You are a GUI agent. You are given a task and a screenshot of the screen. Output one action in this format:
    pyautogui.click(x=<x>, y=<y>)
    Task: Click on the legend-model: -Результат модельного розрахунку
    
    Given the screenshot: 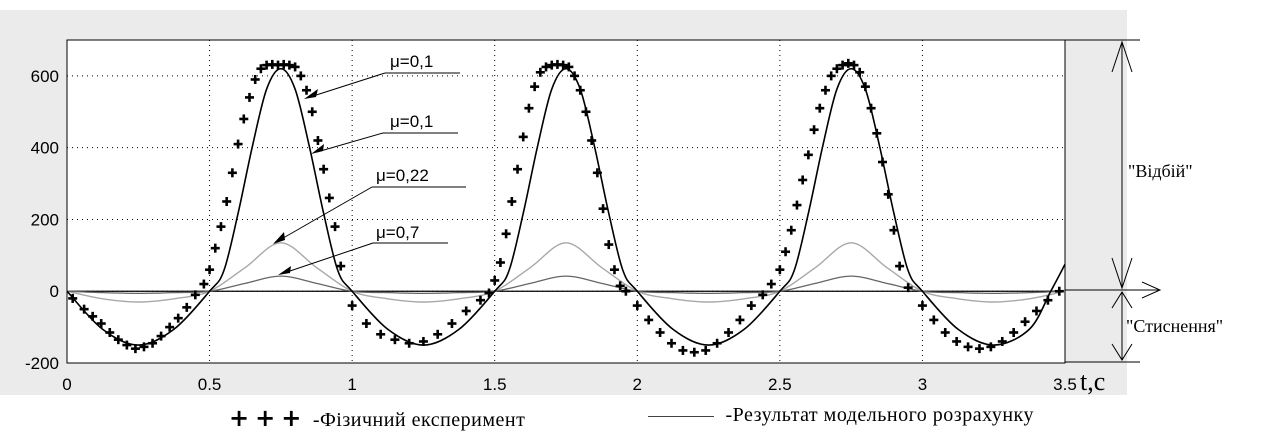 What is the action you would take?
    pyautogui.click(x=841, y=415)
    